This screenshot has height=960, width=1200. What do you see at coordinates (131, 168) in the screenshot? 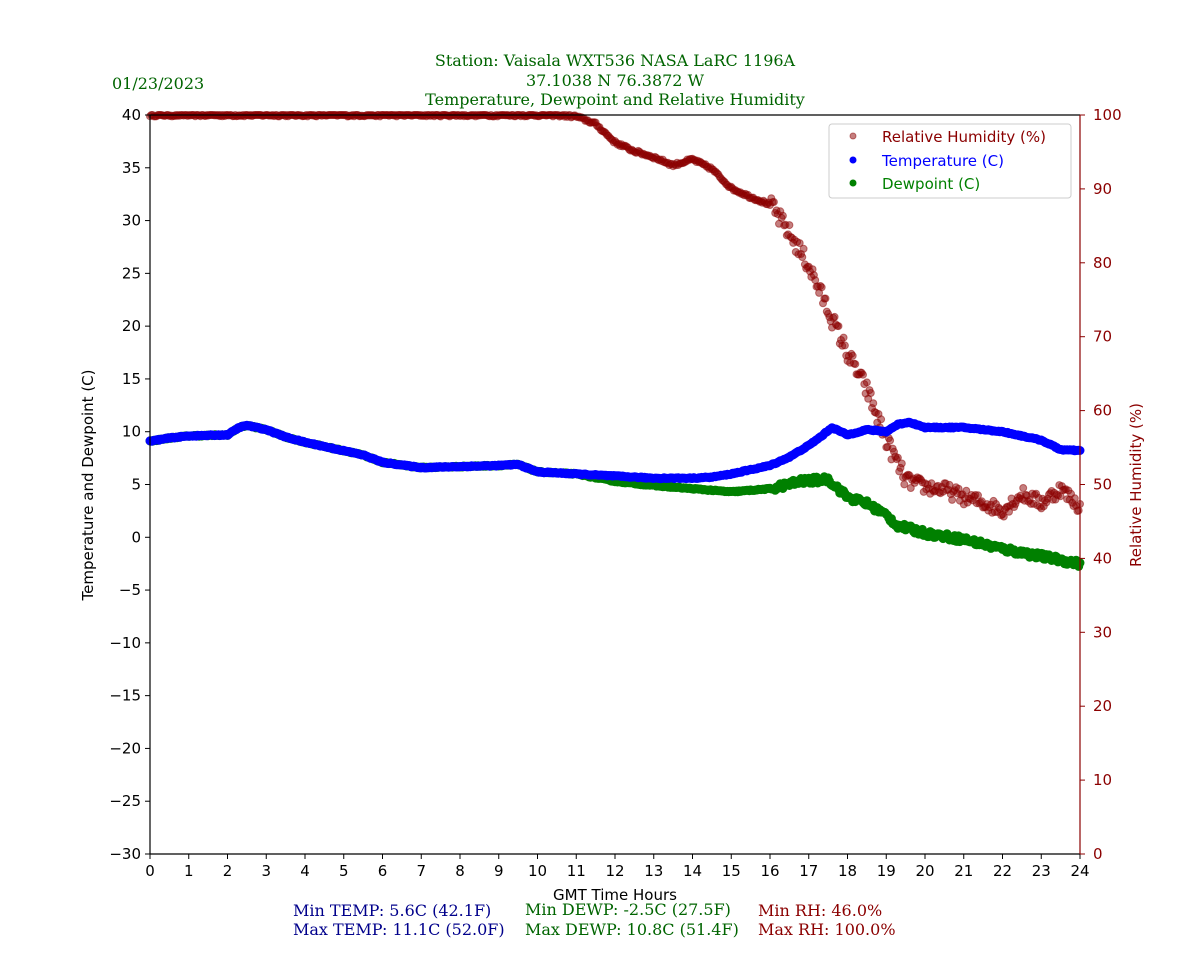
I see `y-tick-label: 35` at bounding box center [131, 168].